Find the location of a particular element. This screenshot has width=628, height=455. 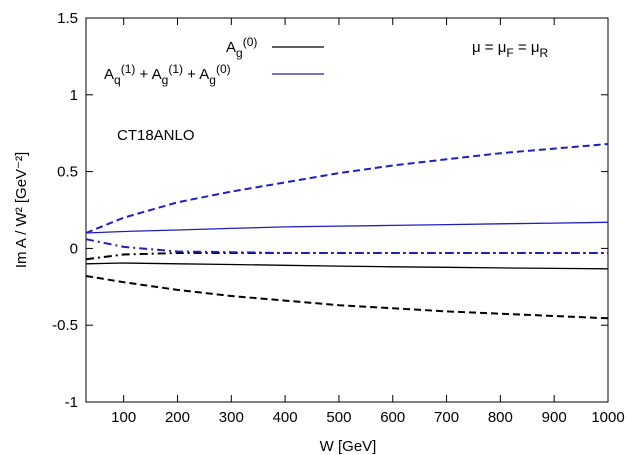

legend: Ag(0) Aq(1) + Ag(1) + Ag(0) is located at coordinates (214, 61).